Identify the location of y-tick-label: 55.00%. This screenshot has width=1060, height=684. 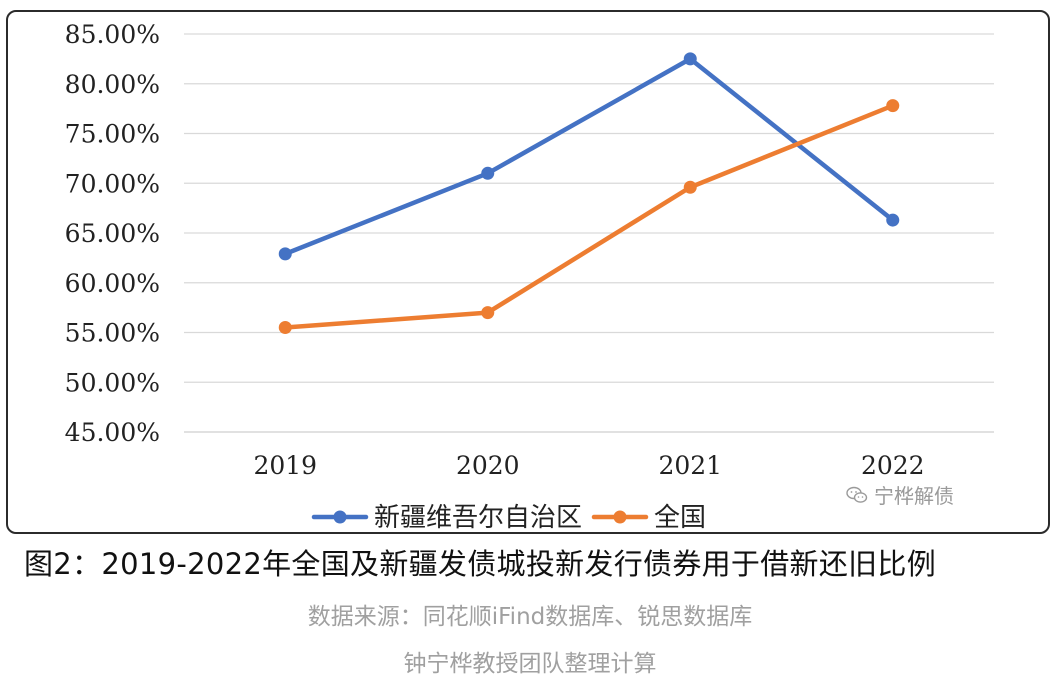
(112, 333).